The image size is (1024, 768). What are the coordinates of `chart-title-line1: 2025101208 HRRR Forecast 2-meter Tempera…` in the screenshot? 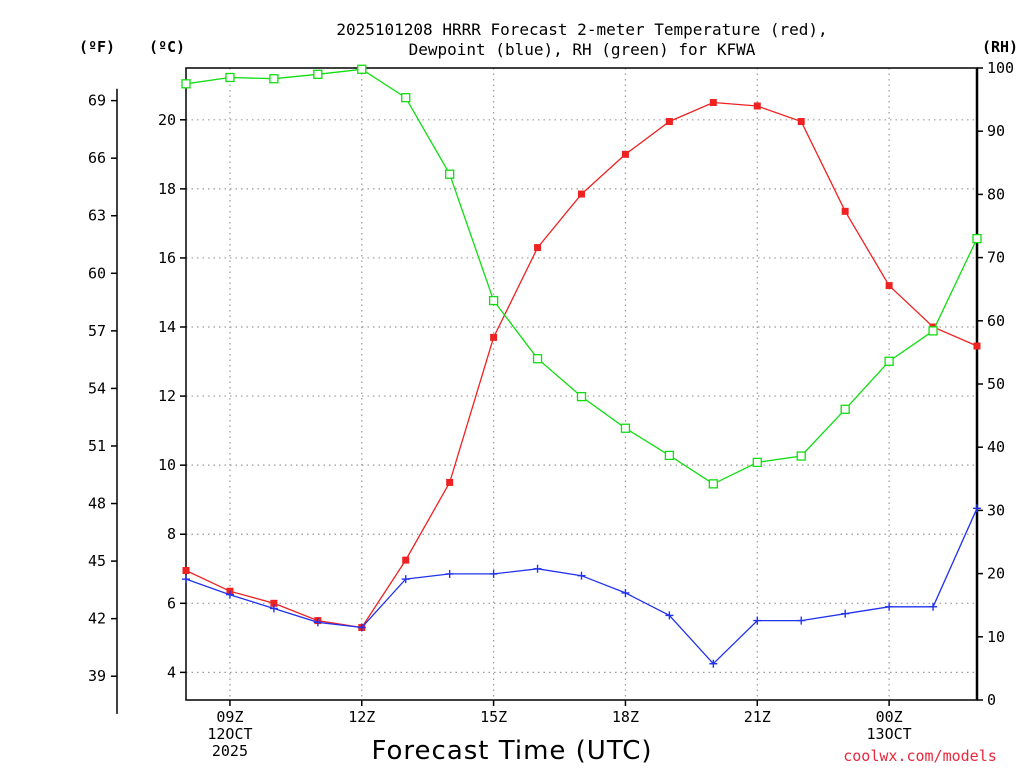 It's located at (581, 29).